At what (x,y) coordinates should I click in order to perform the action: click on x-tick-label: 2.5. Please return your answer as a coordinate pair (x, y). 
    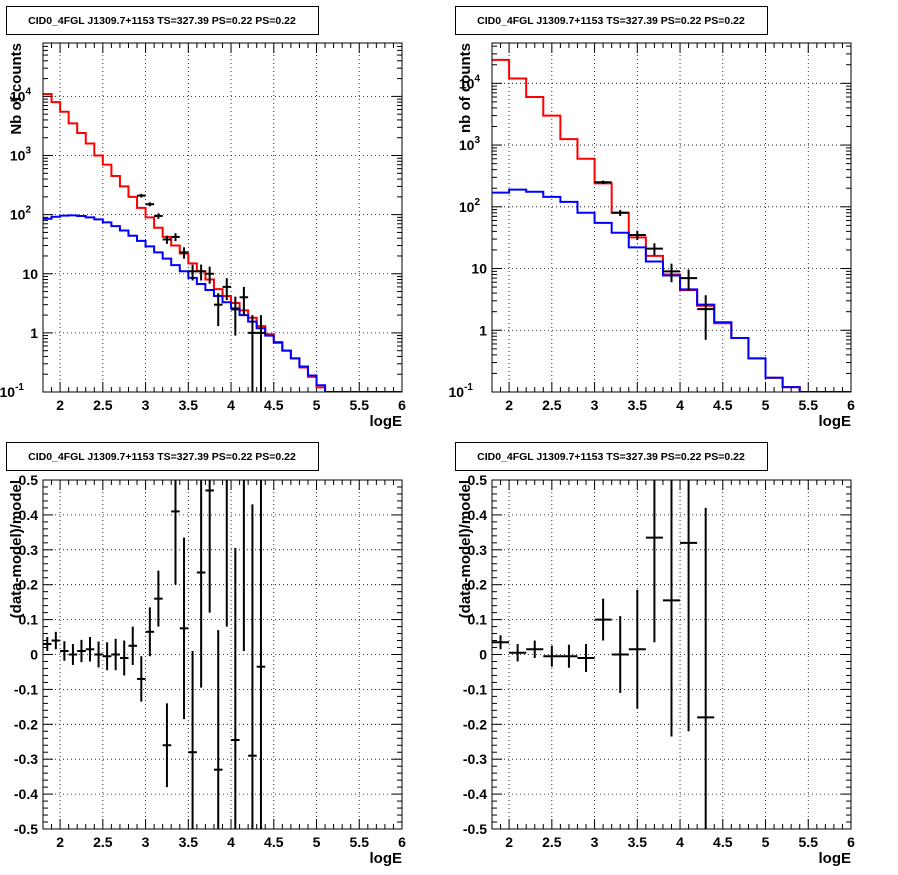
    Looking at the image, I should click on (103, 842).